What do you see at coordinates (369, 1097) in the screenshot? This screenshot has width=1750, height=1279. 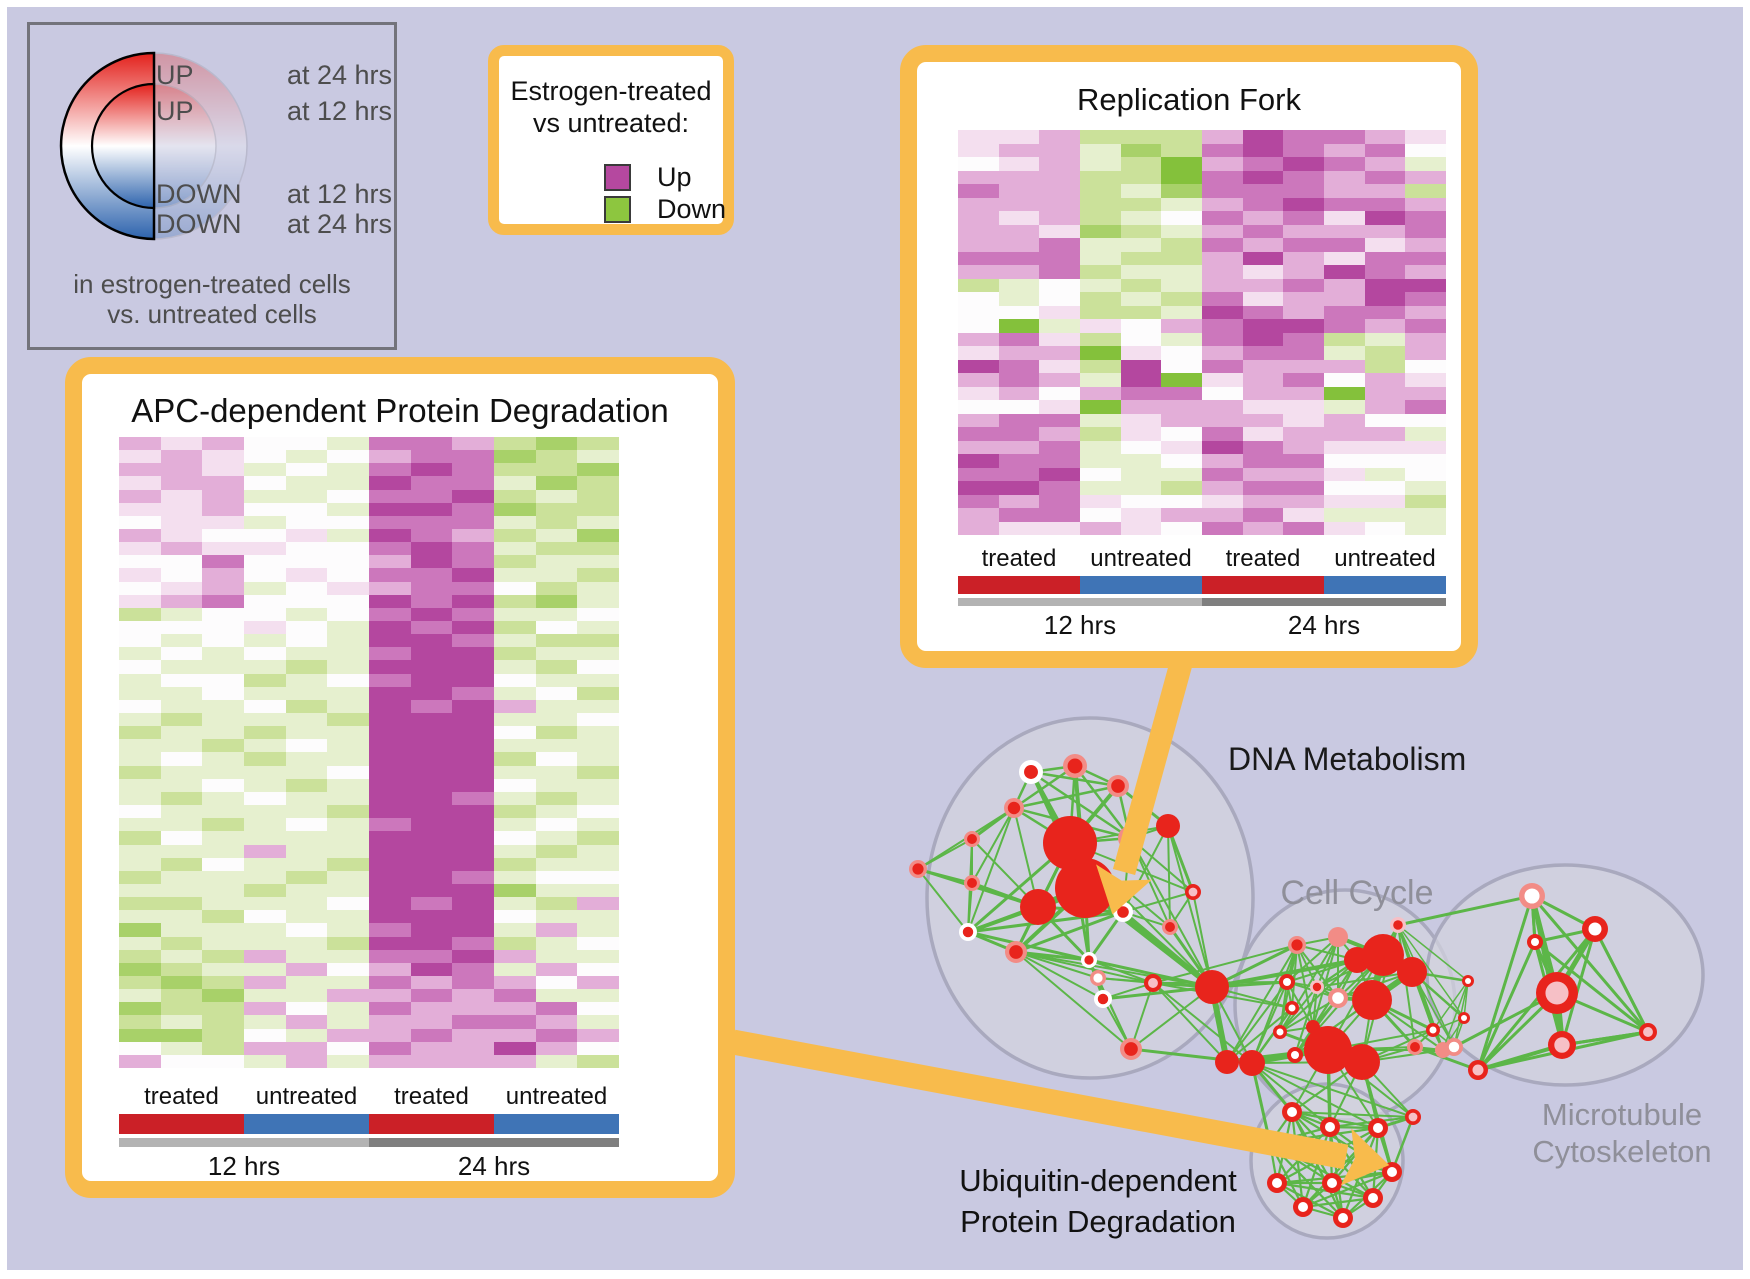 I see `condition-labels: treated untreated treated untreated` at bounding box center [369, 1097].